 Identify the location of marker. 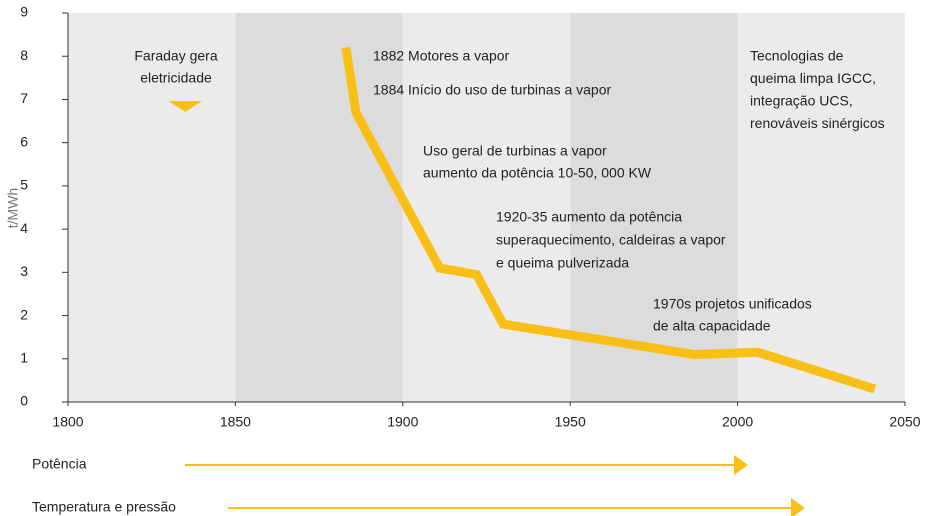
(185, 106).